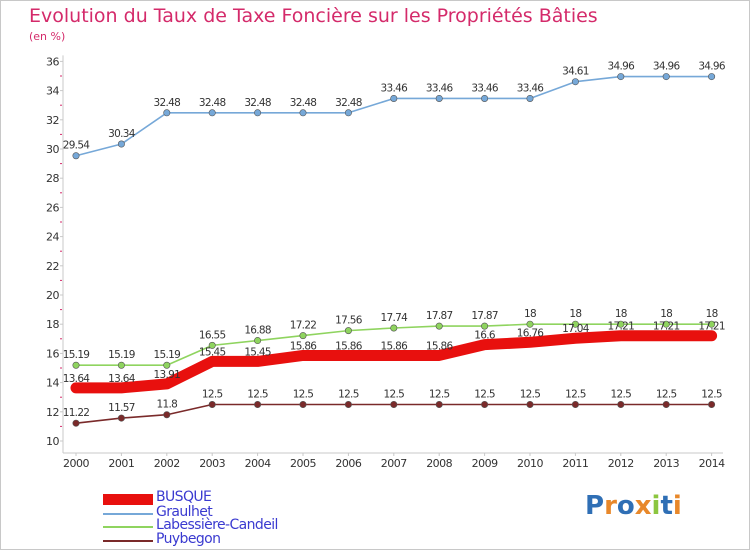  I want to click on proxiti-logo: Proxiti, so click(633, 506).